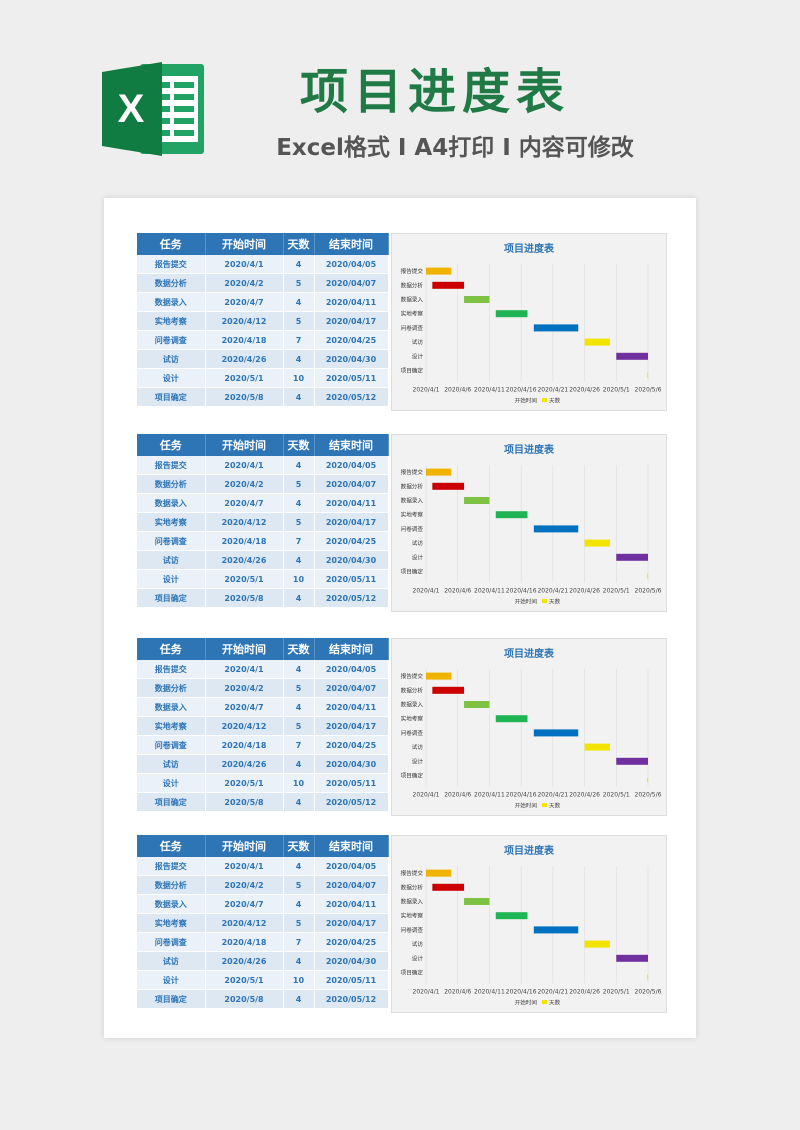 The height and width of the screenshot is (1130, 800). I want to click on table-header-cell: 天数, so click(299, 244).